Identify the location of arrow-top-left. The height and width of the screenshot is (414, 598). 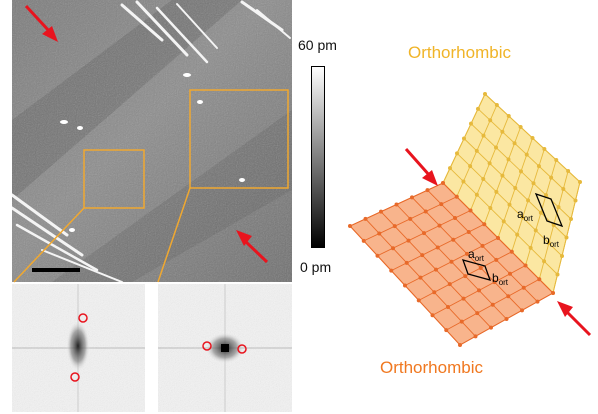
(41, 23).